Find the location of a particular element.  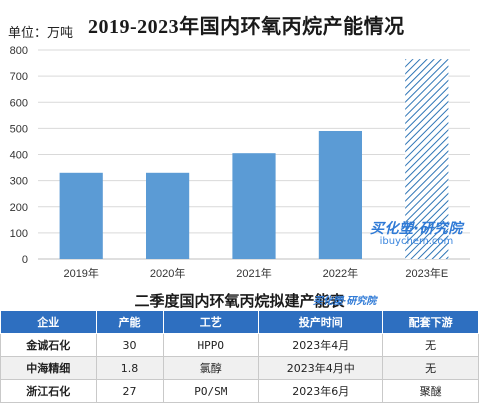

y-tick-label: 200 is located at coordinates (19, 208).